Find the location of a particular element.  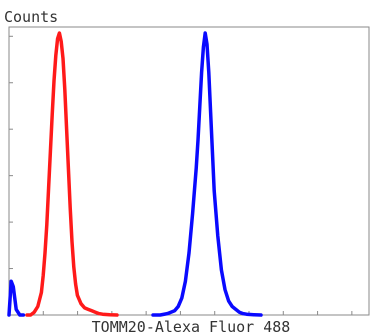

y-axis-label: Counts is located at coordinates (31, 17).